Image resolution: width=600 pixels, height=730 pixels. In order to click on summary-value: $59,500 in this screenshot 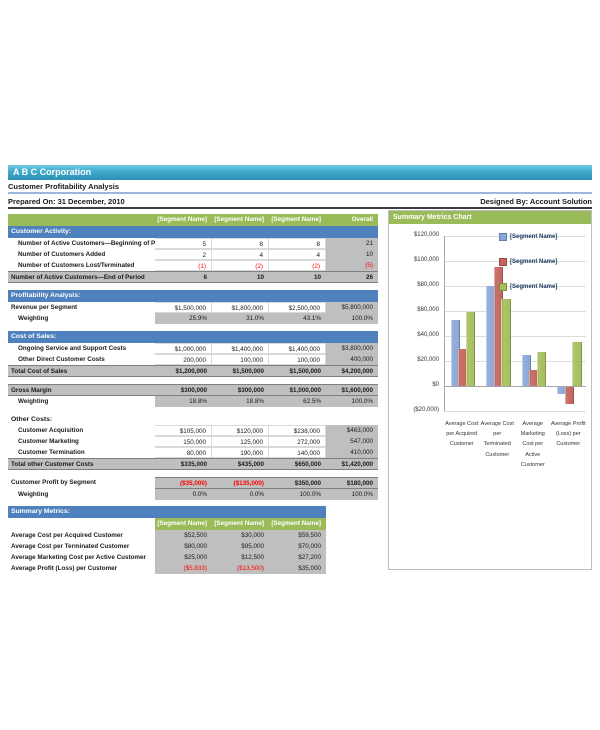, I will do `click(297, 535)`.